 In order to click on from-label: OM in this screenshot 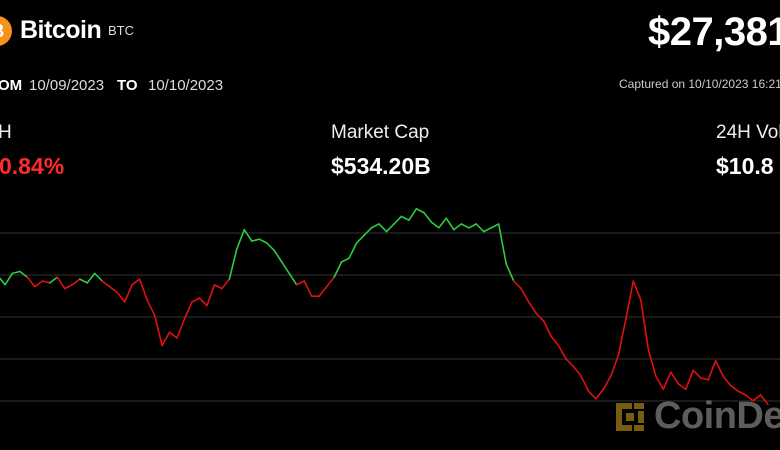, I will do `click(11, 85)`.